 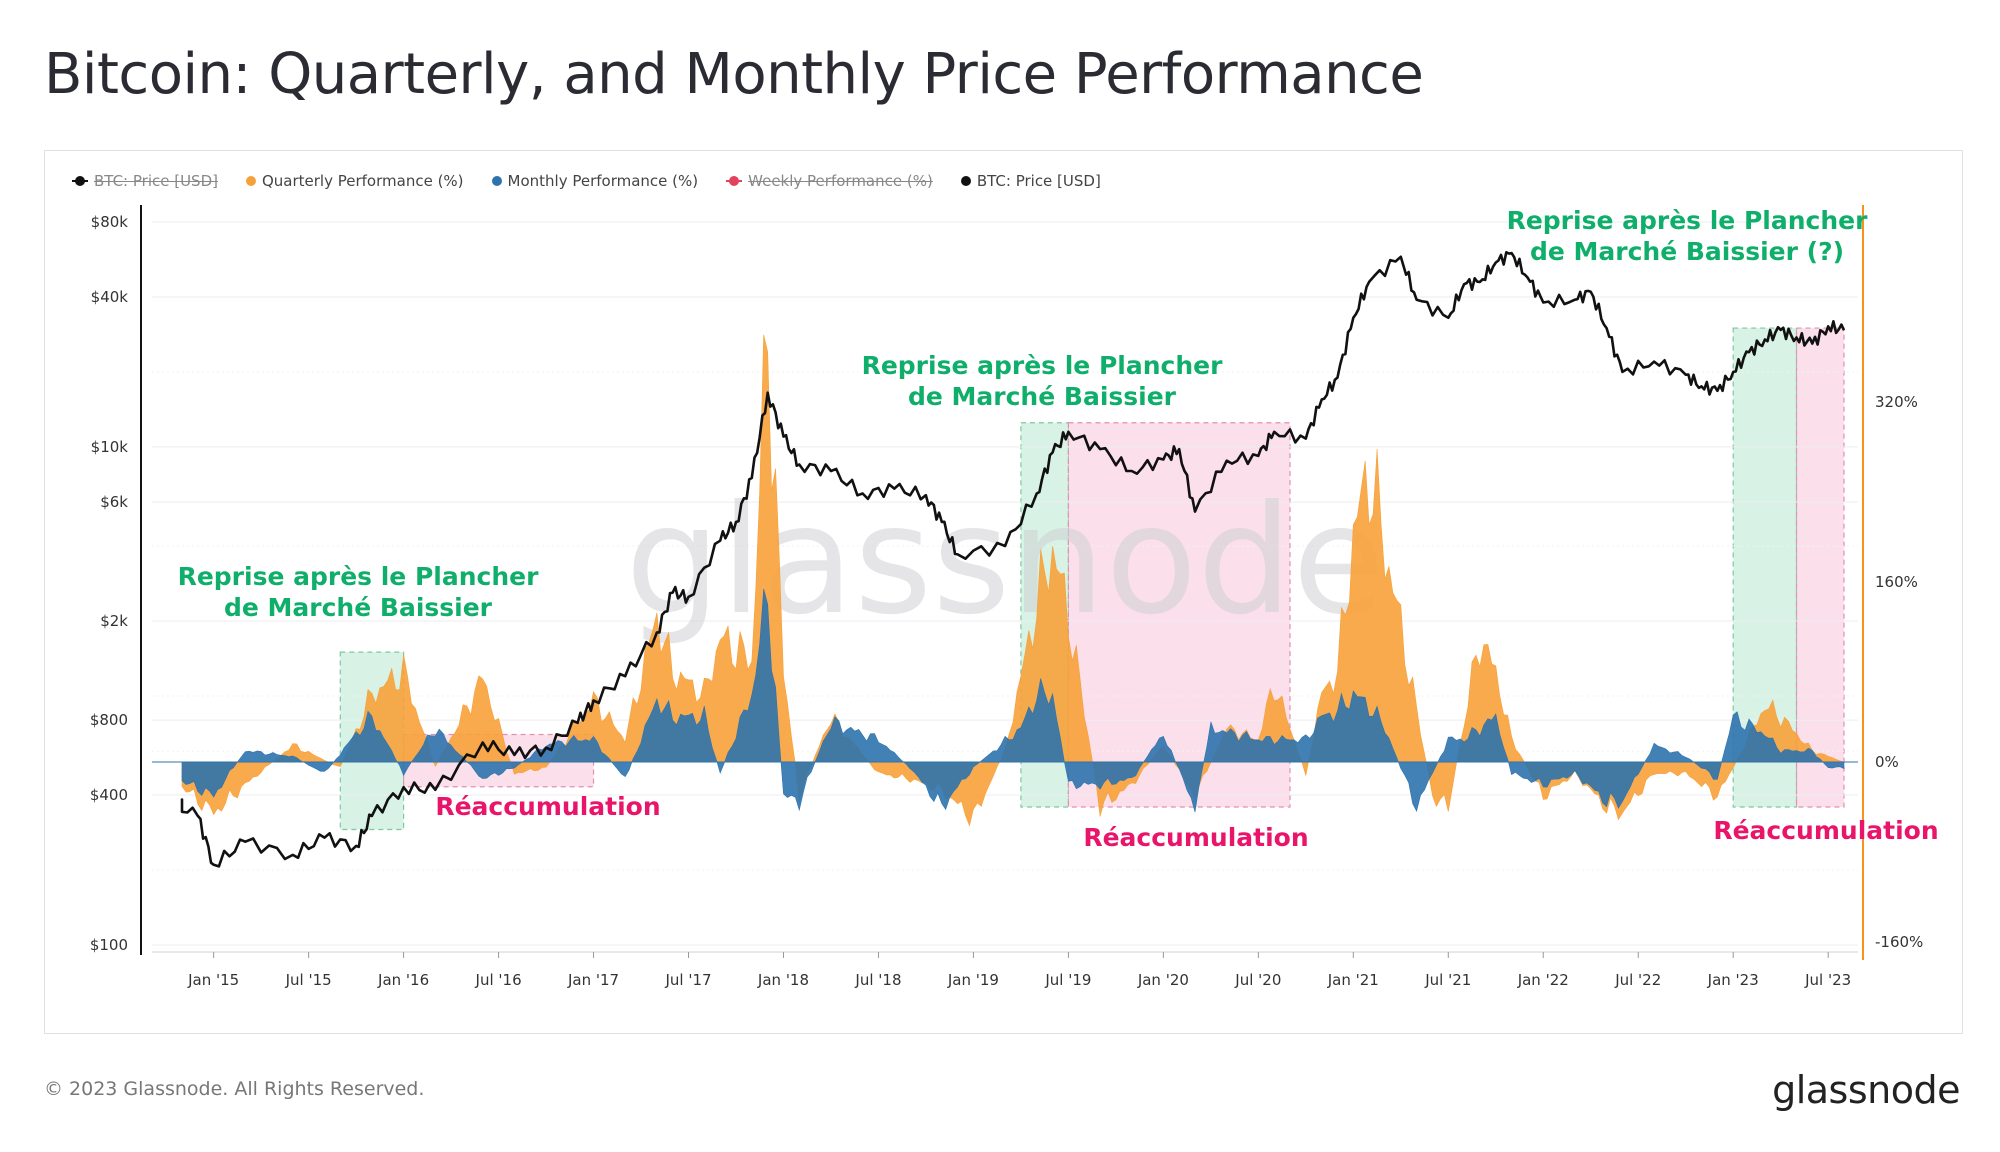 I want to click on legend-item-monthly: Monthly Performance (%), so click(x=595, y=181).